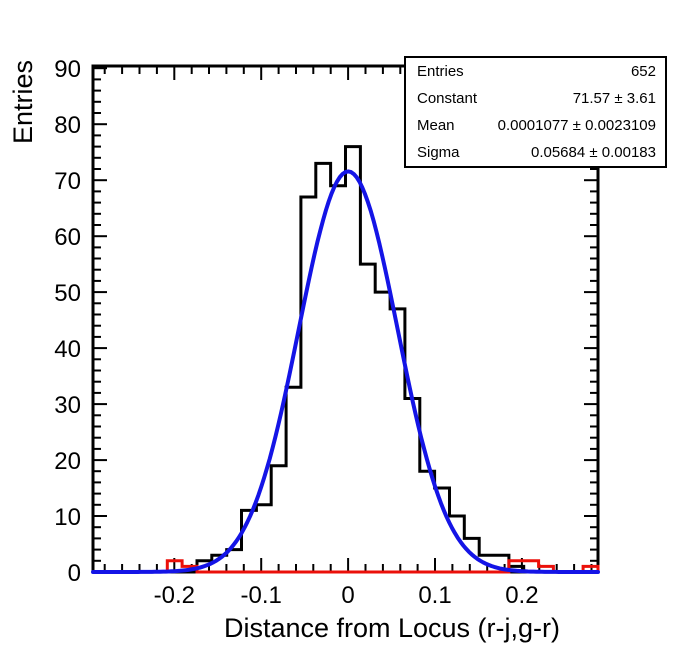 This screenshot has height=652, width=696. I want to click on stats-row: Entries 652, so click(535, 71).